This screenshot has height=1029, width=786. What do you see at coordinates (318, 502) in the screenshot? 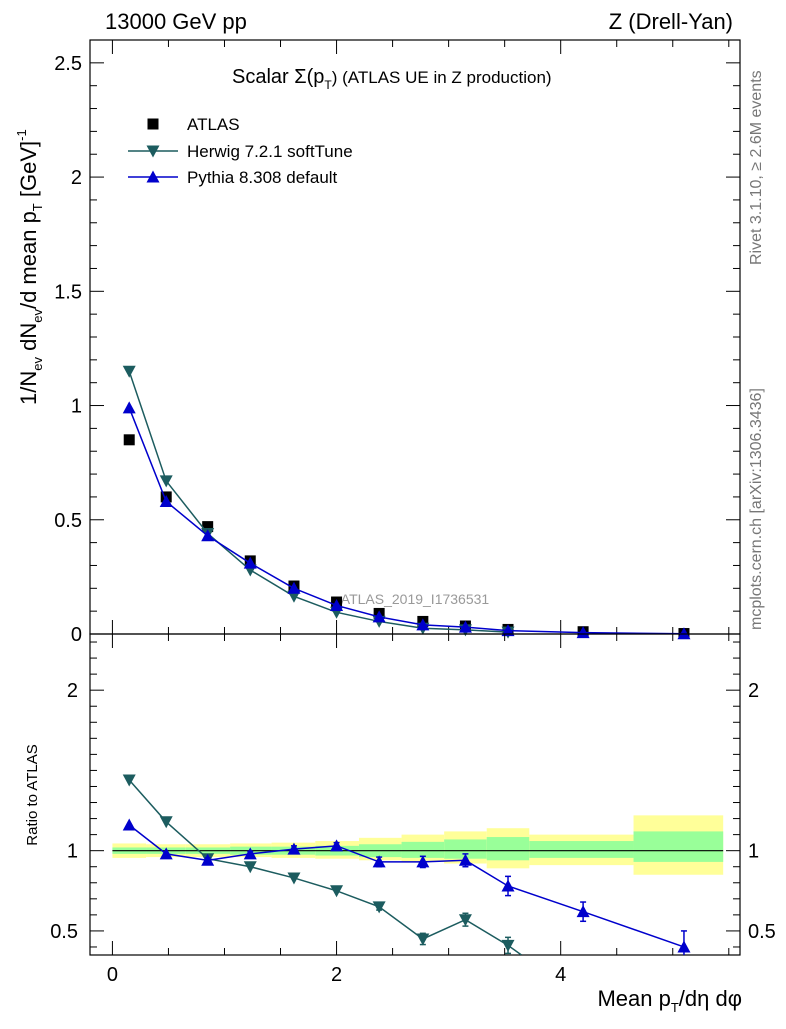
I see `series-line` at bounding box center [318, 502].